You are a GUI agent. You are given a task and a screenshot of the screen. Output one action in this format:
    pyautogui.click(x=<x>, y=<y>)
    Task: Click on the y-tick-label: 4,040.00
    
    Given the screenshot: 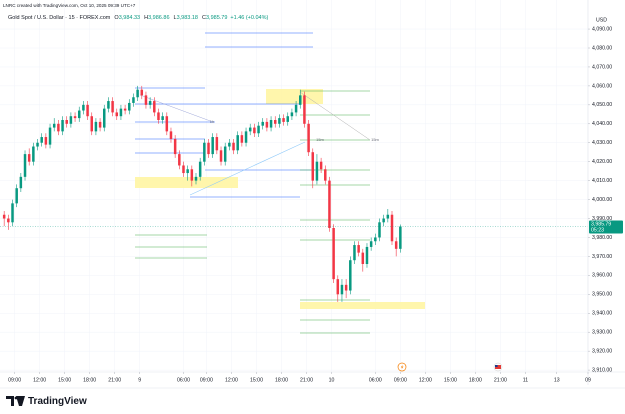 What is the action you would take?
    pyautogui.click(x=602, y=124)
    